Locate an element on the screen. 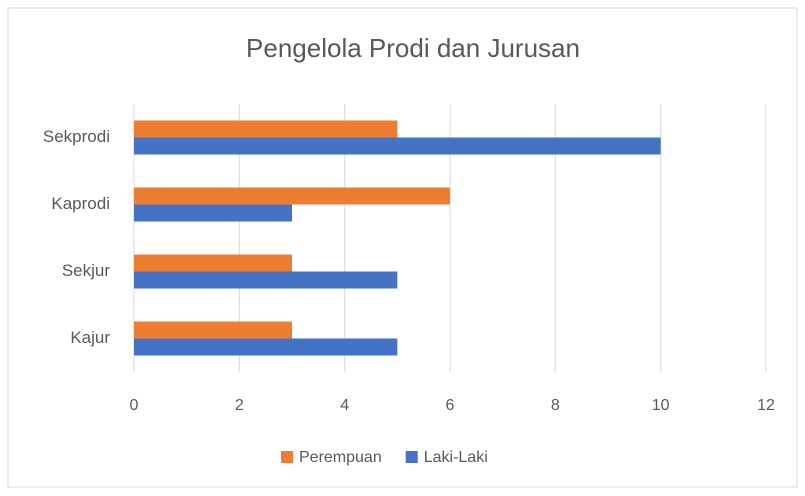 The image size is (805, 496). y-tick-label: Kajur is located at coordinates (90, 337).